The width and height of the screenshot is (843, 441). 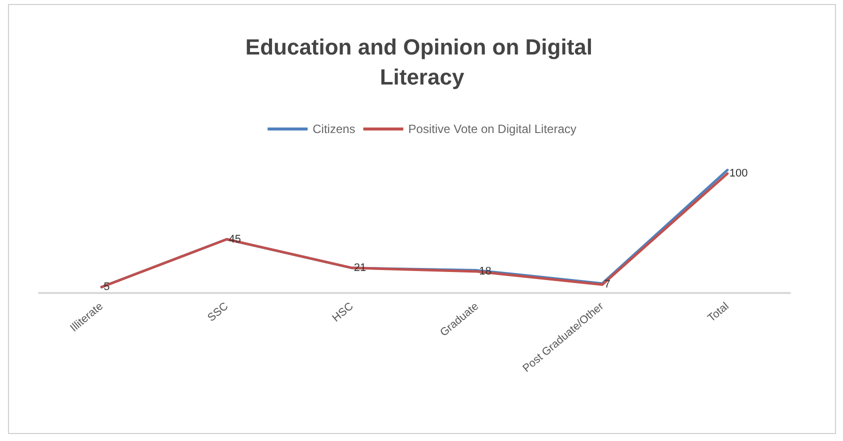 What do you see at coordinates (738, 174) in the screenshot?
I see `data-label: 100` at bounding box center [738, 174].